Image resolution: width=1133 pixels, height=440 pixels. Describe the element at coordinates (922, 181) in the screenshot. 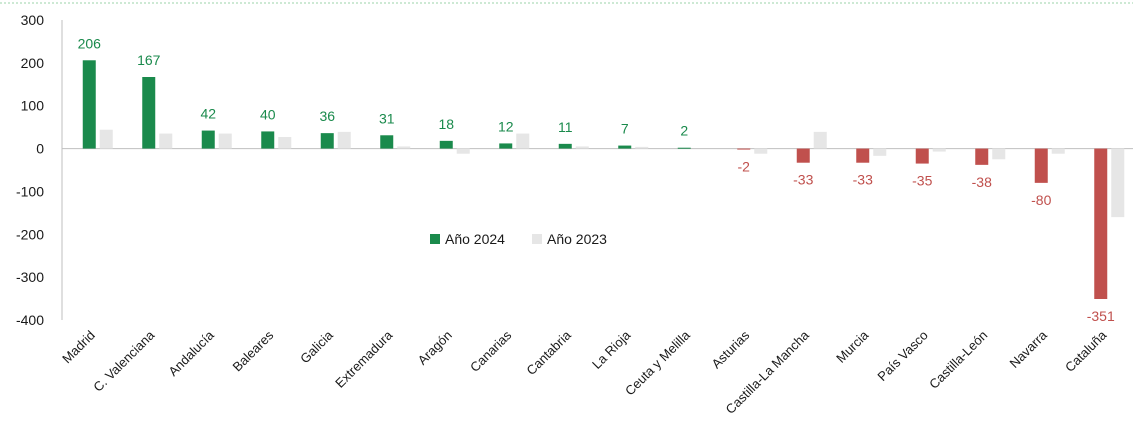

I see `data-label-2024: -35` at that location.